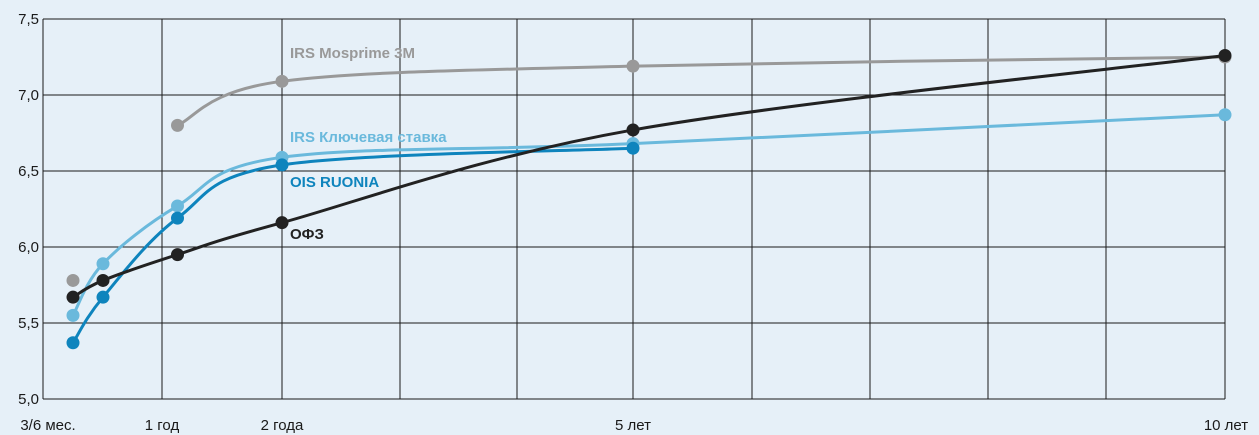 This screenshot has height=435, width=1259. What do you see at coordinates (352, 53) in the screenshot?
I see `series-label: IRS Mosprime 3M` at bounding box center [352, 53].